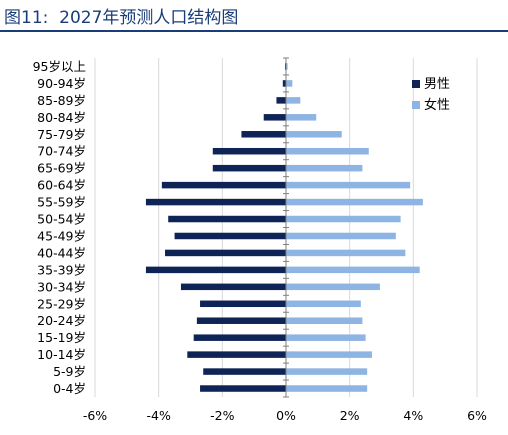  What do you see at coordinates (61, 117) in the screenshot?
I see `y-tick-label: 80-84岁` at bounding box center [61, 117].